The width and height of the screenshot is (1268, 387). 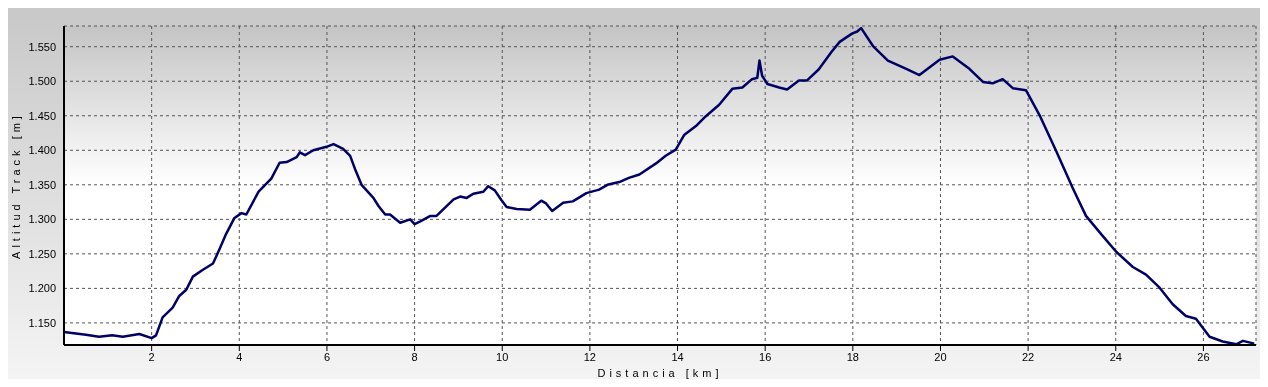 What do you see at coordinates (677, 356) in the screenshot?
I see `x-tick-label: 14` at bounding box center [677, 356].